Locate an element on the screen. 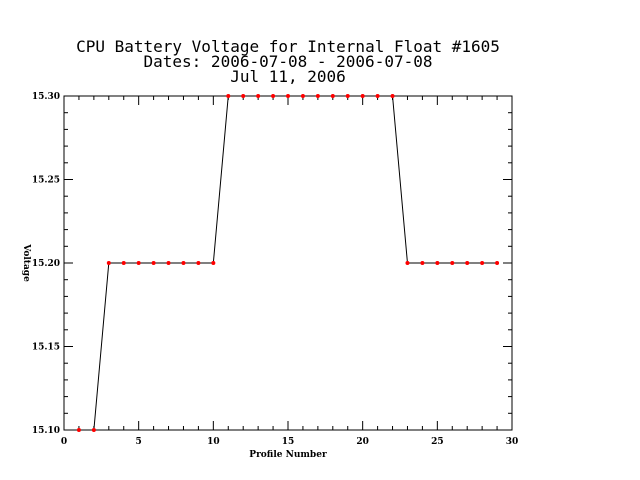 The width and height of the screenshot is (640, 480). title-line-2: Dates: 2006-07-08 - 2006-07-08 is located at coordinates (288, 61).